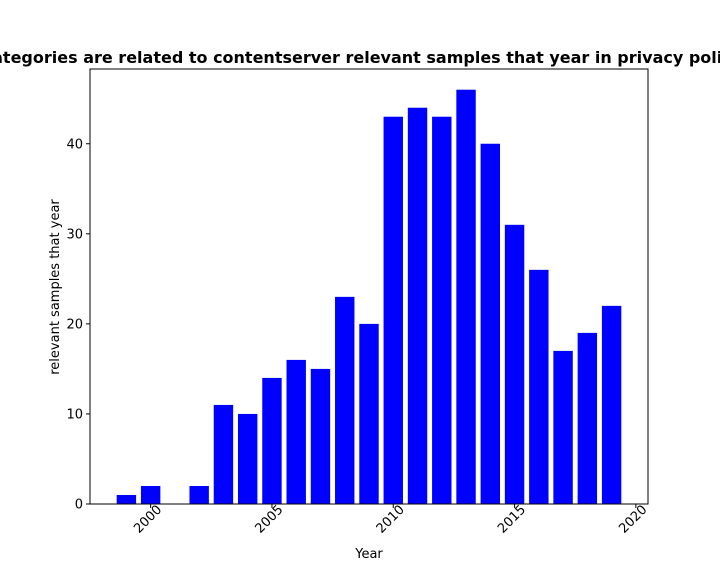 The height and width of the screenshot is (580, 720). What do you see at coordinates (74, 234) in the screenshot?
I see `y-tick-label: 30` at bounding box center [74, 234].